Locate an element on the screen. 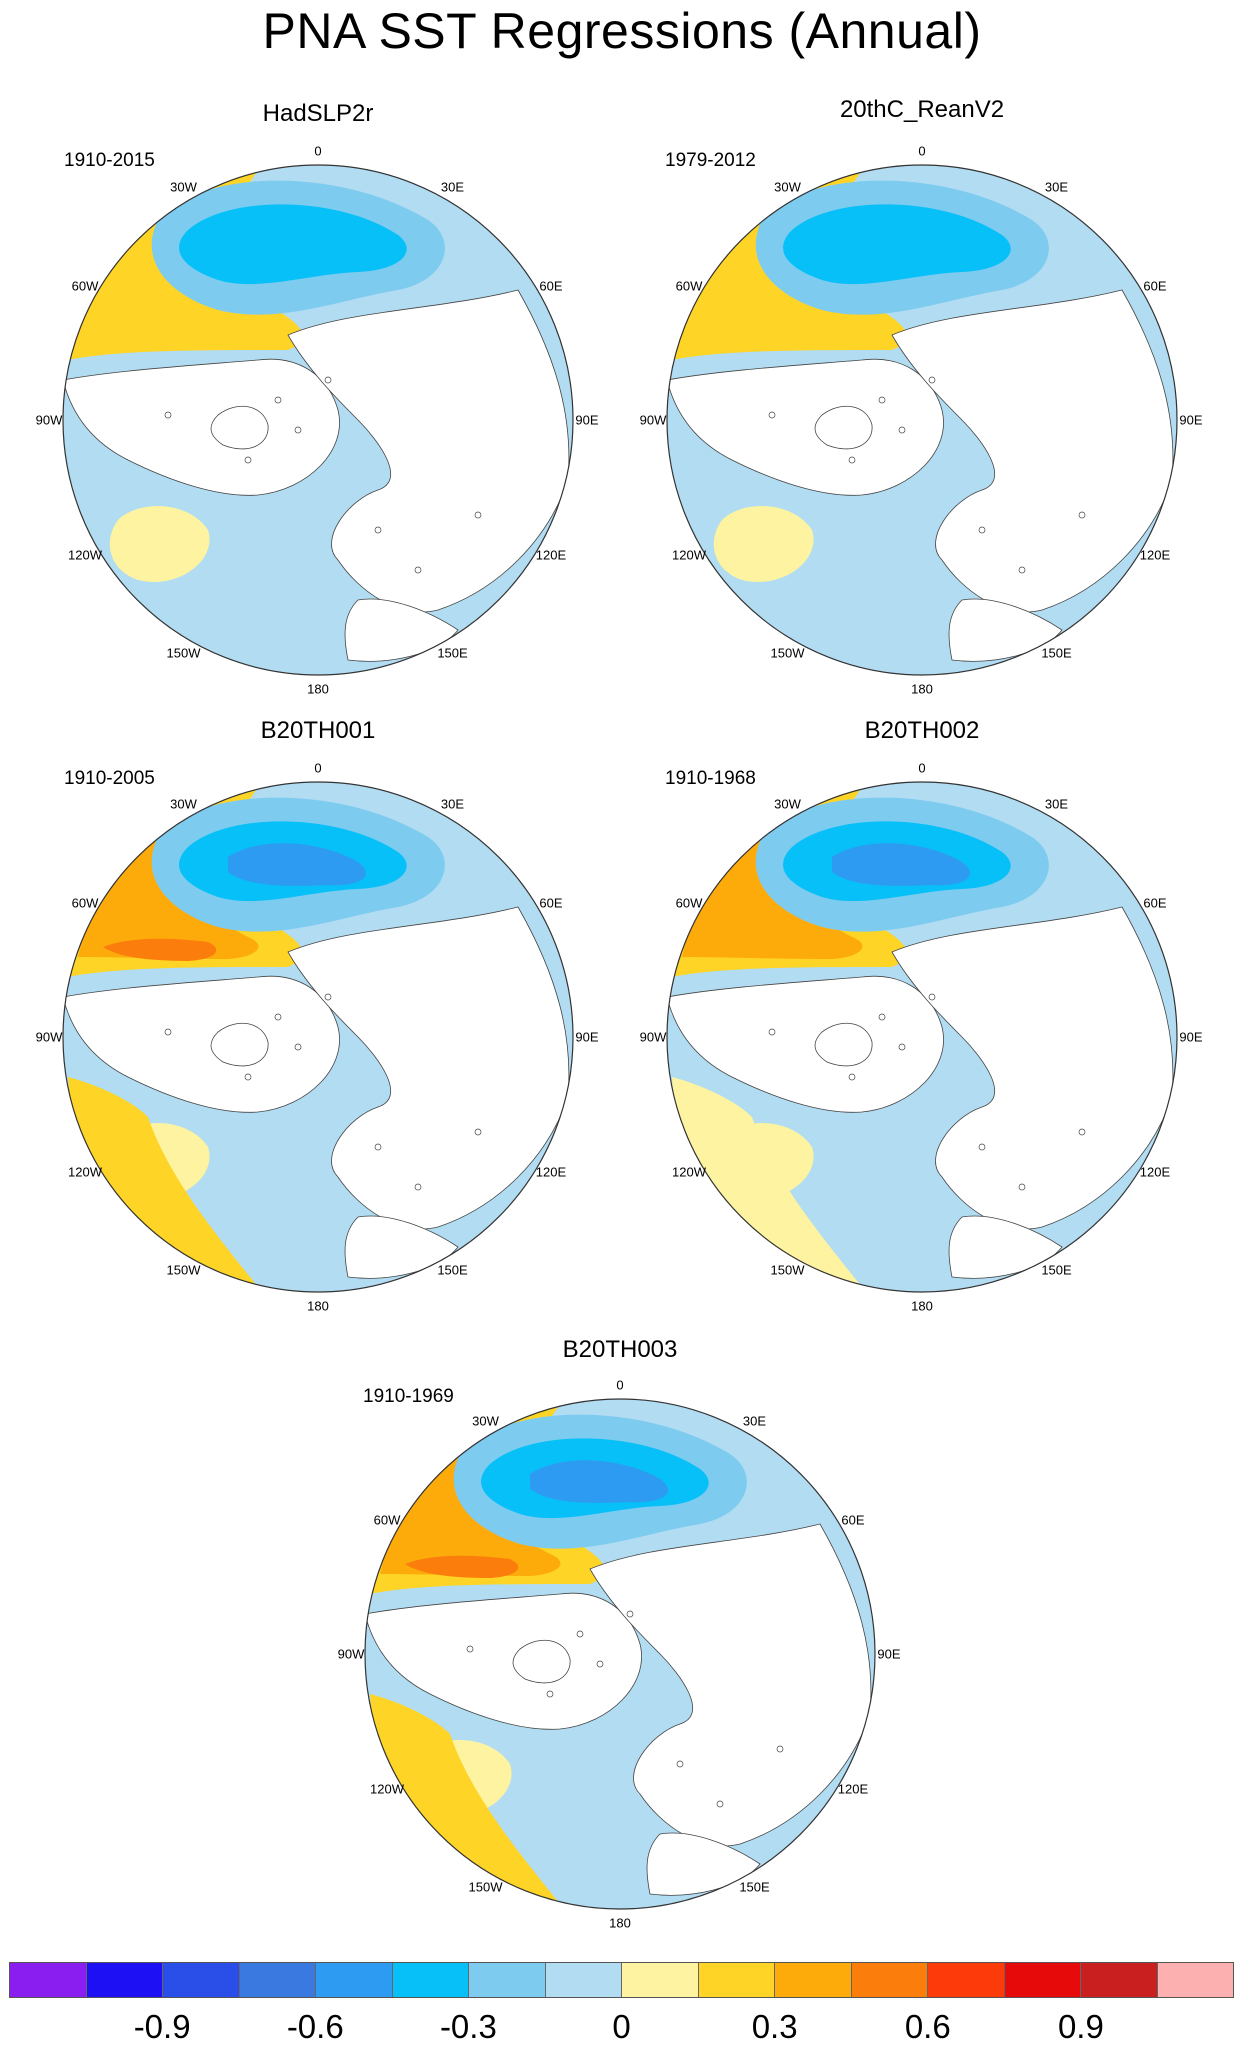 The width and height of the screenshot is (1244, 2046). longitude-label: 120E is located at coordinates (551, 554).